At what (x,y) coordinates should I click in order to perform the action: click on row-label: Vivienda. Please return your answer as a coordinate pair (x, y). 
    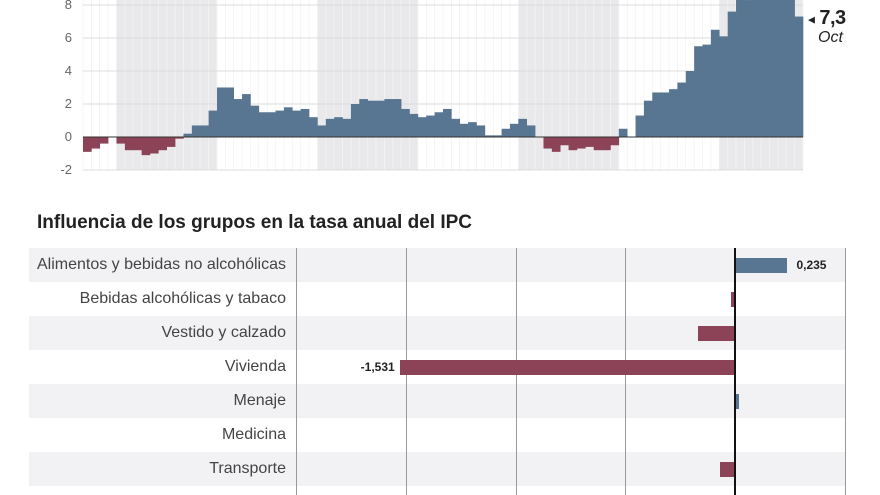
    Looking at the image, I should click on (255, 366).